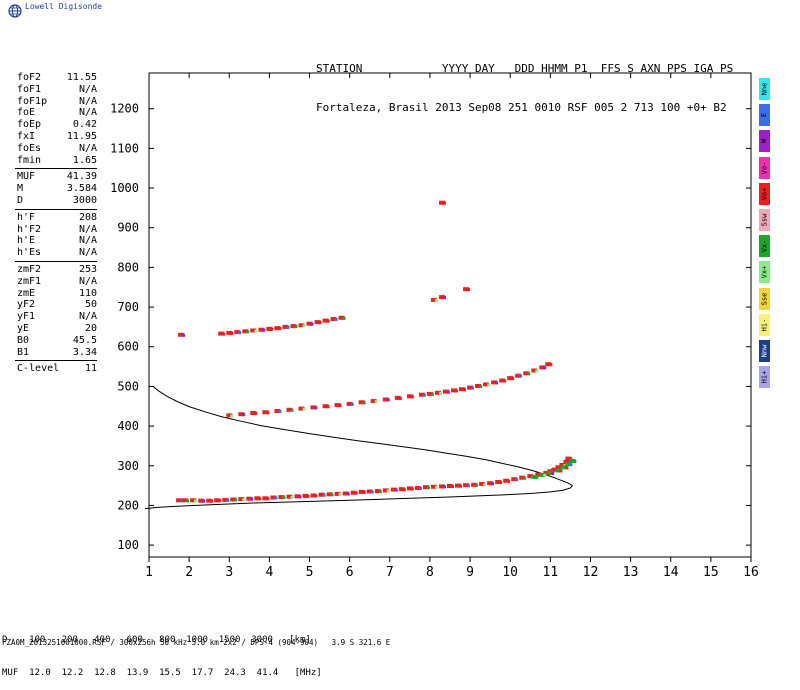  I want to click on param-value: N/A, so click(87, 113).